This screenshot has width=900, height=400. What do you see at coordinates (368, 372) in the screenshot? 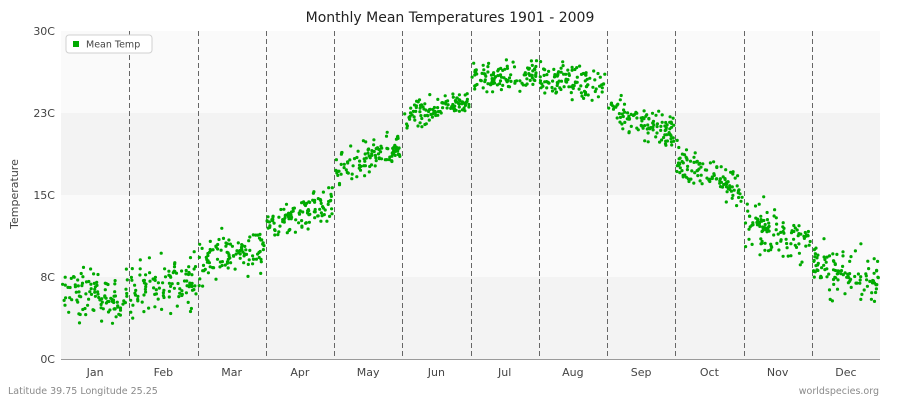
I see `x-tick-label: May` at bounding box center [368, 372].